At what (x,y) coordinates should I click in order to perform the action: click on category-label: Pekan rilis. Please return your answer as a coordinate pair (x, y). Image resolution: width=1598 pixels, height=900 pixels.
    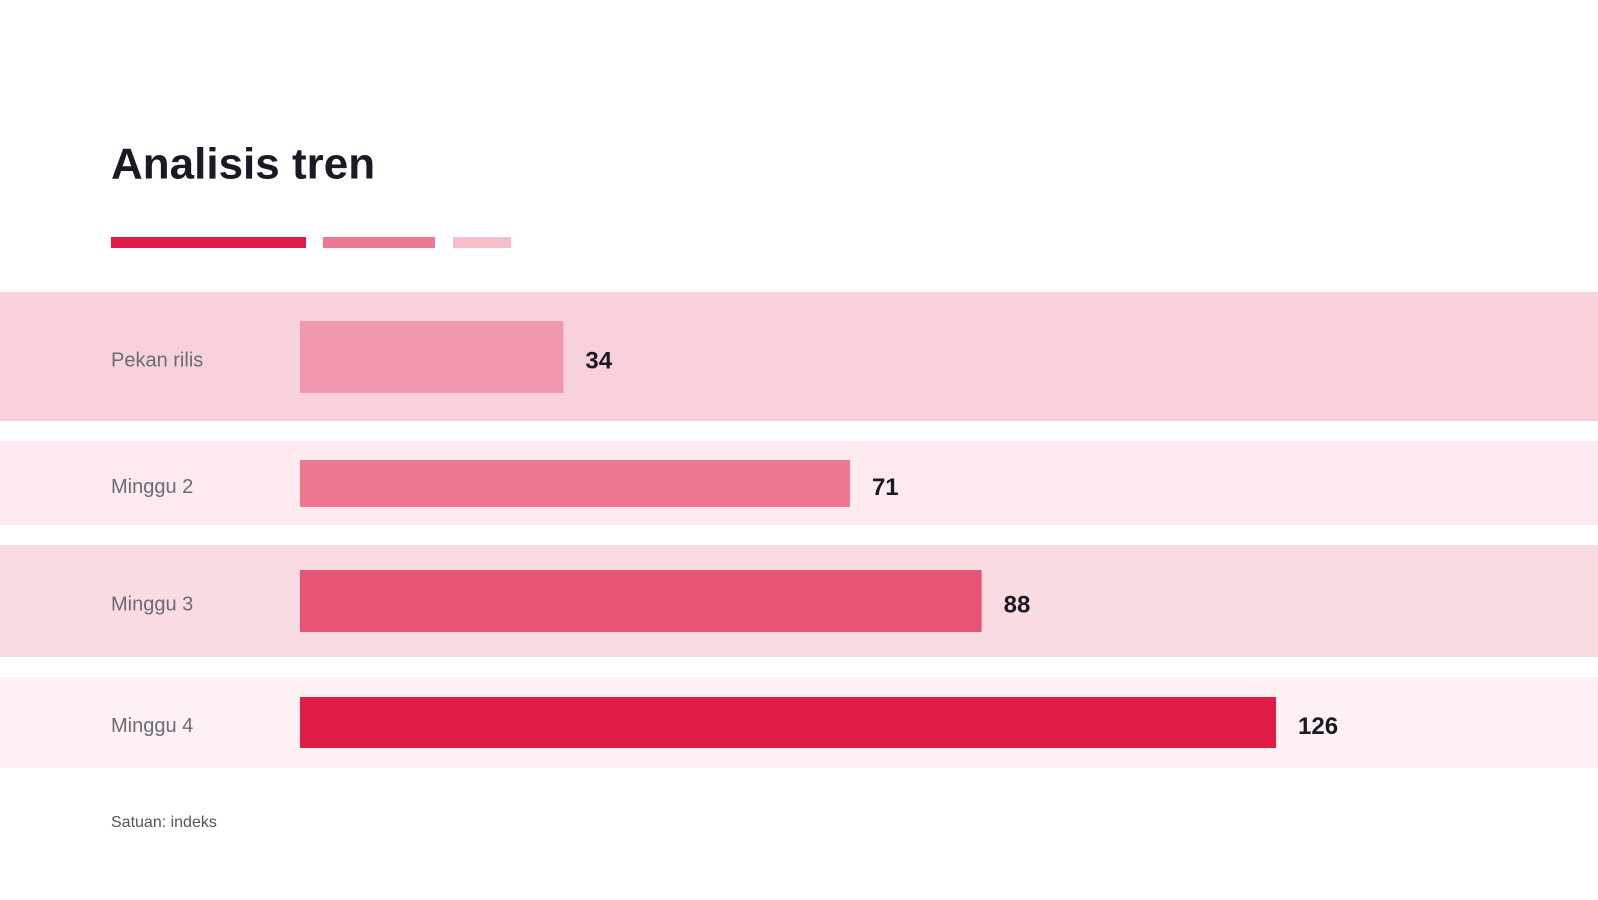
    Looking at the image, I should click on (157, 360).